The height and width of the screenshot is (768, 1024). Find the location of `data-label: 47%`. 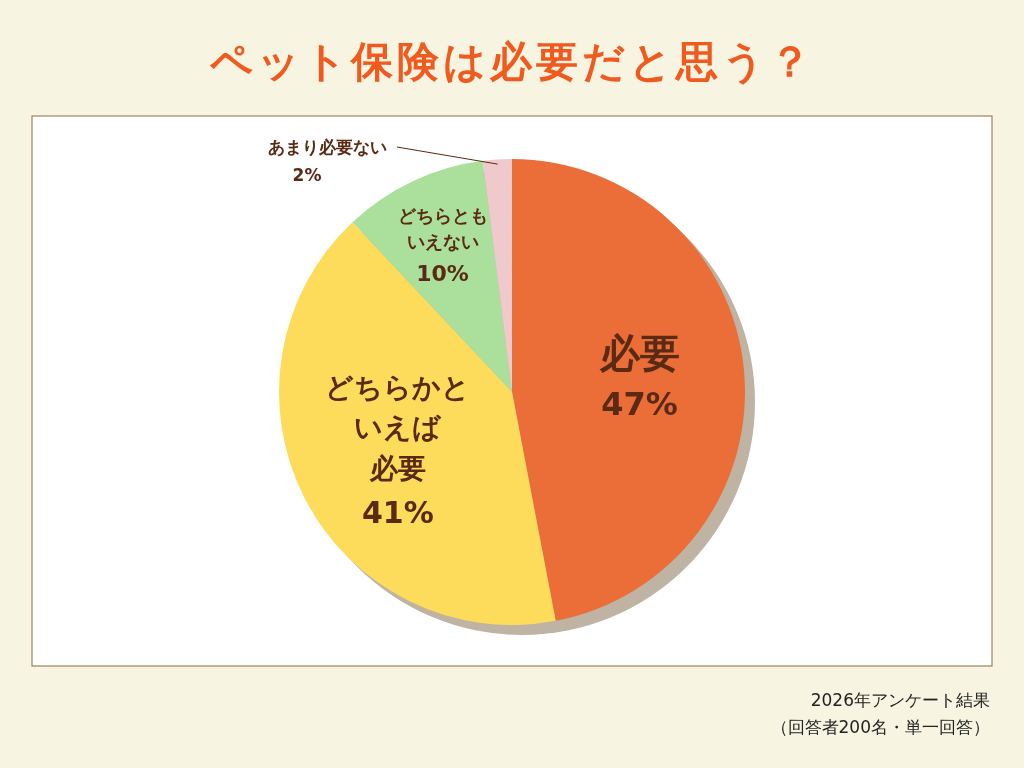

data-label: 47% is located at coordinates (639, 403).